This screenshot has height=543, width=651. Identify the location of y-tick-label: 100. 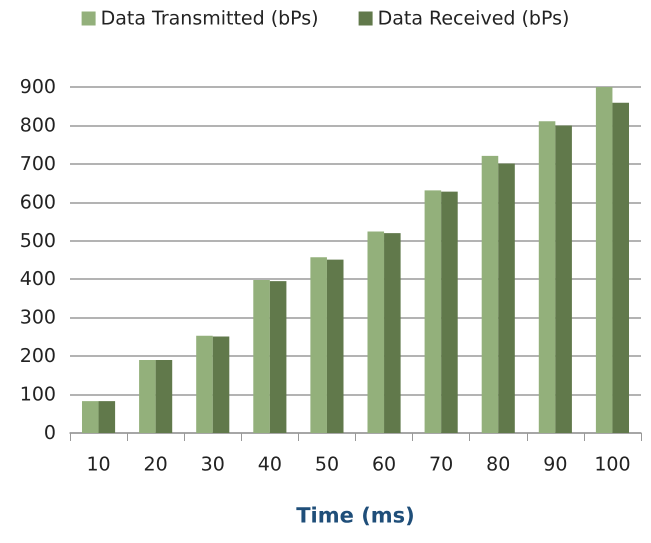
(38, 395).